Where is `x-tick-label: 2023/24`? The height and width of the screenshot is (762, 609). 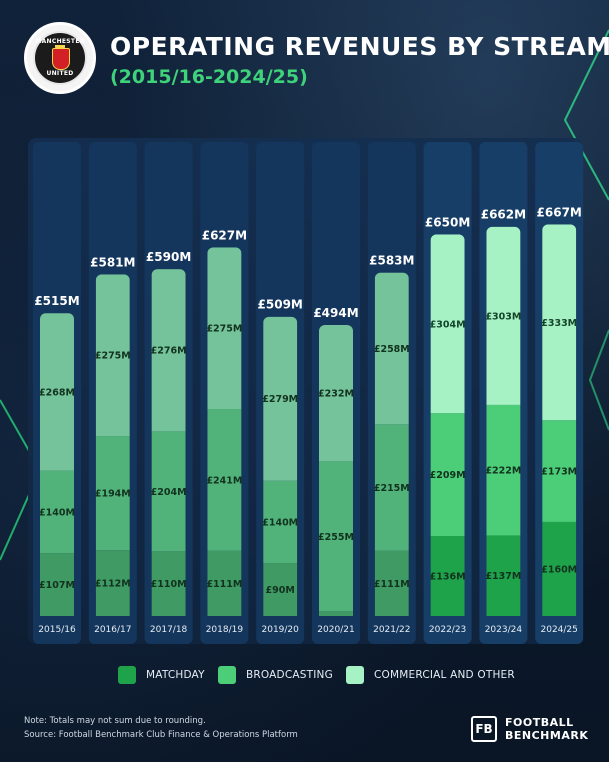
x-tick-label: 2023/24 is located at coordinates (504, 630).